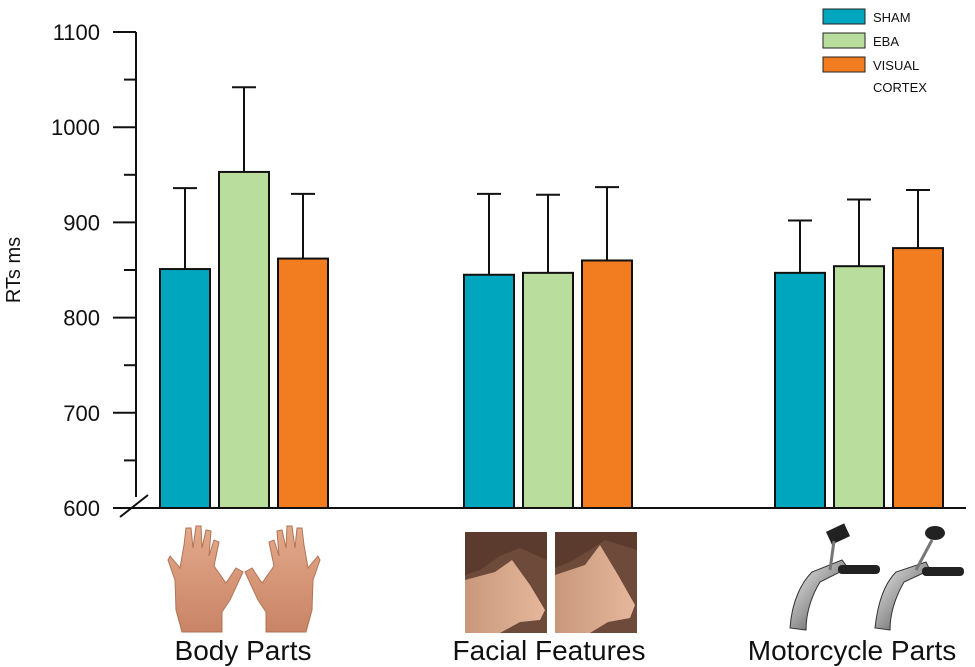 The height and width of the screenshot is (667, 975). I want to click on legend-swatch-eba, so click(844, 40).